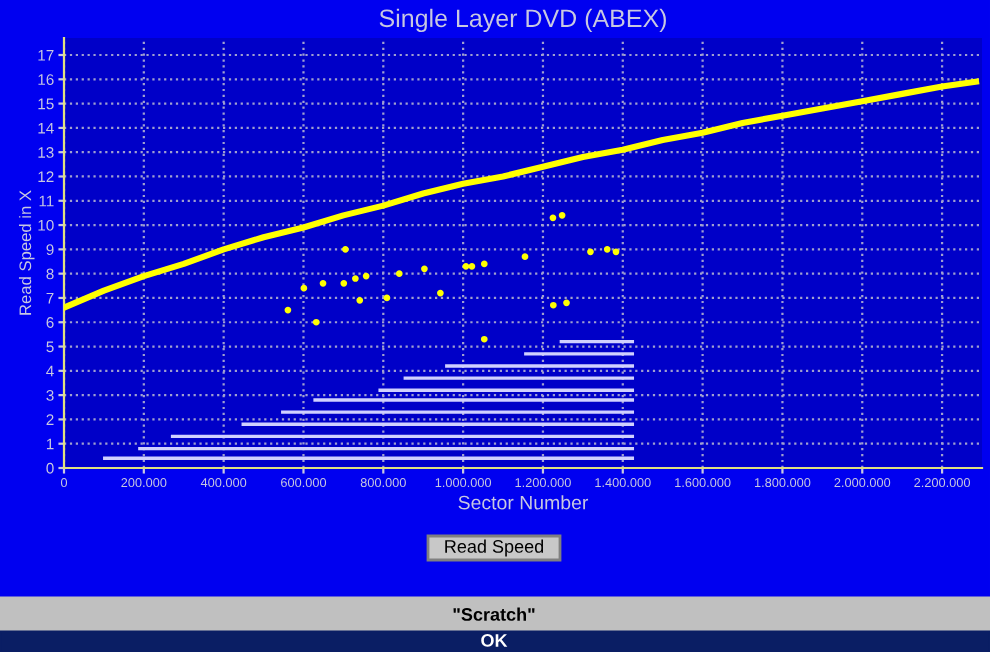 The height and width of the screenshot is (652, 990). What do you see at coordinates (494, 640) in the screenshot?
I see `text: OK` at bounding box center [494, 640].